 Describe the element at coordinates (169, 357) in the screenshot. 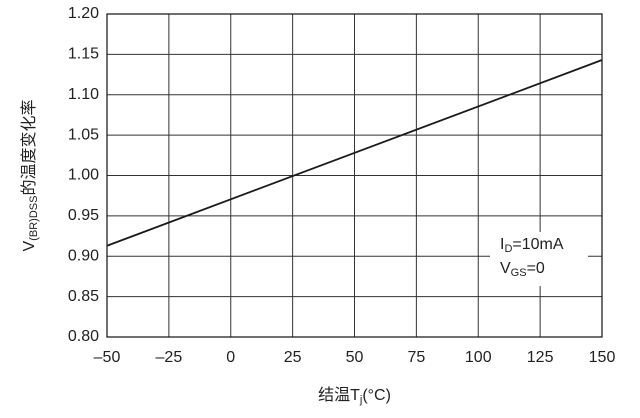

I see `x-tick-label: –25` at that location.